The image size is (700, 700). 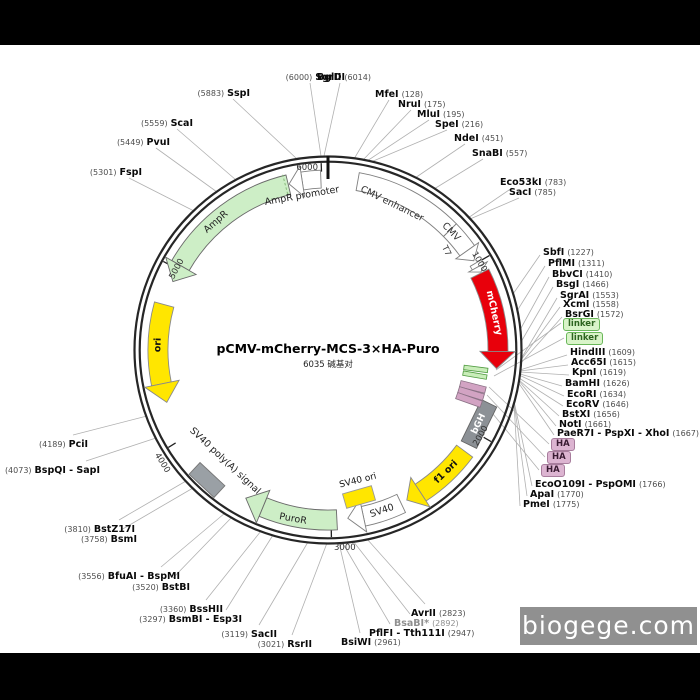 What do you see at coordinates (479, 424) in the screenshot?
I see `feature-bgh-box` at bounding box center [479, 424].